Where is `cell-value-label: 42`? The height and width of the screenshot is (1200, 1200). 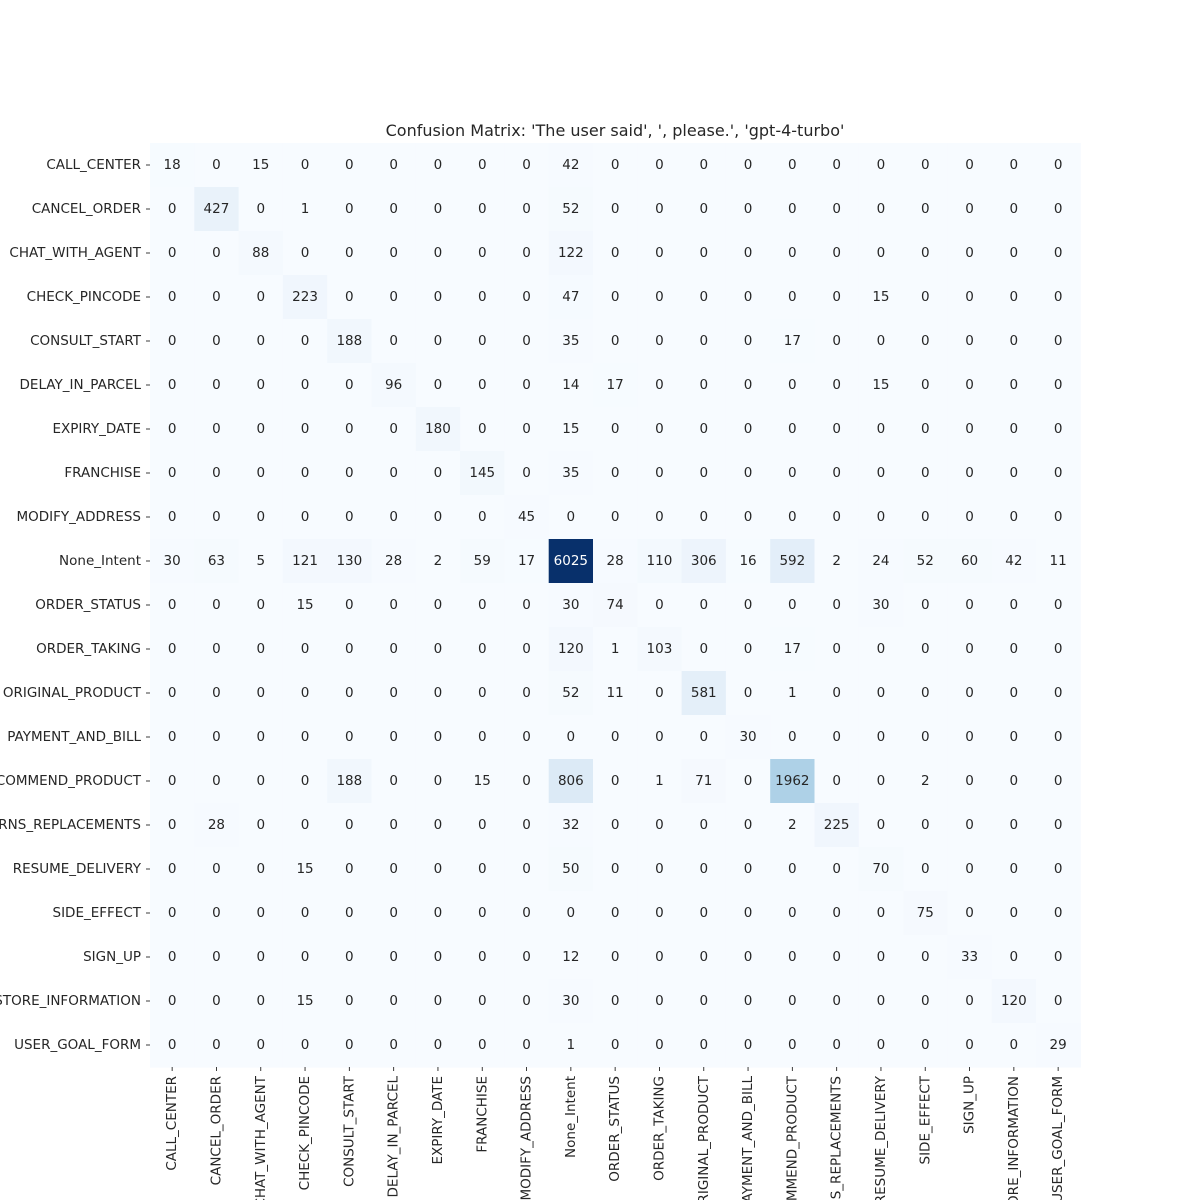
cell-value-label: 42 is located at coordinates (570, 165).